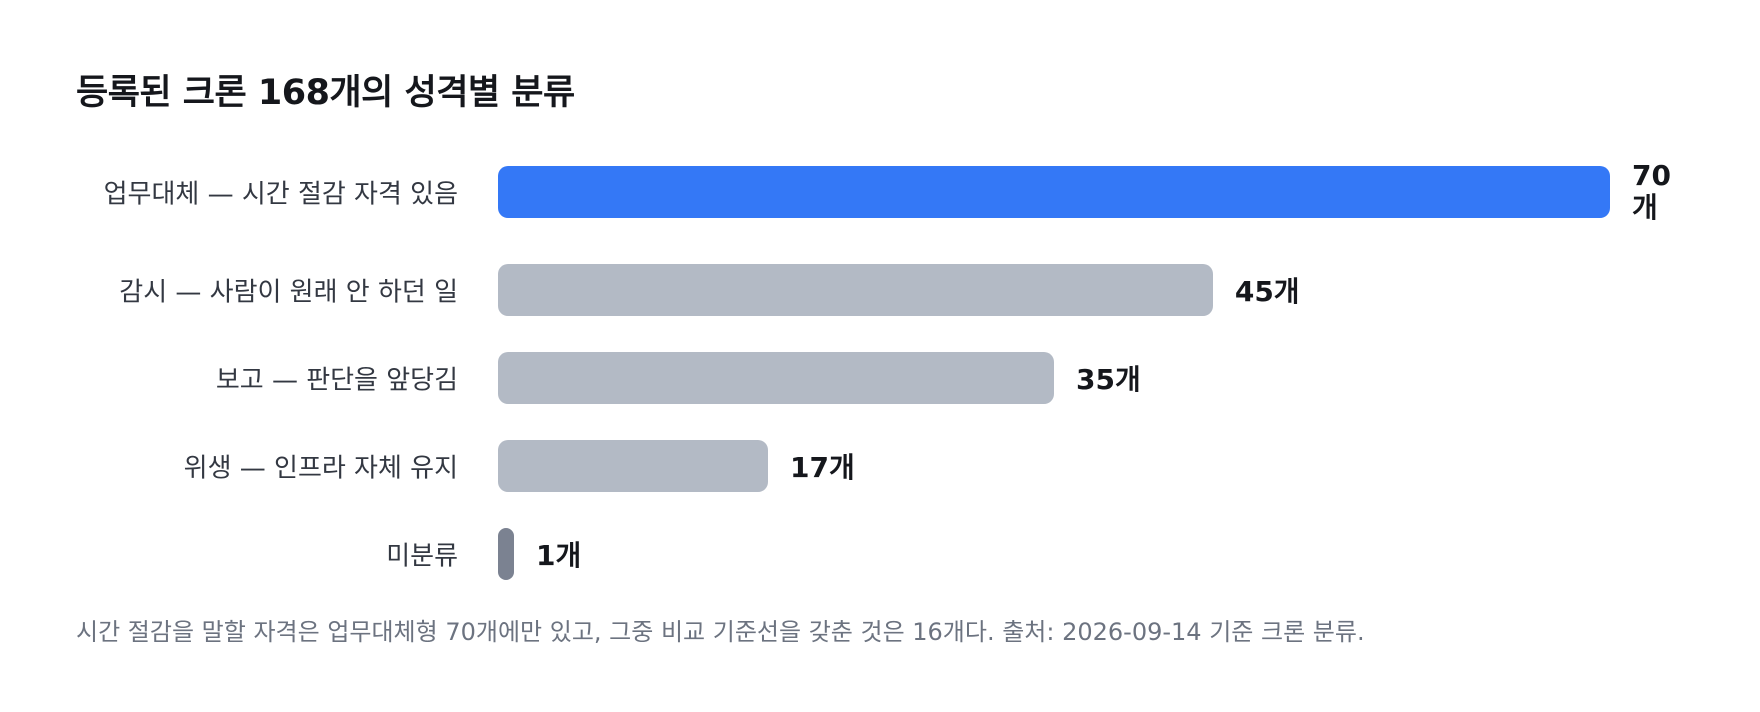 The height and width of the screenshot is (712, 1760). What do you see at coordinates (822, 467) in the screenshot?
I see `bar-value-label: 17개` at bounding box center [822, 467].